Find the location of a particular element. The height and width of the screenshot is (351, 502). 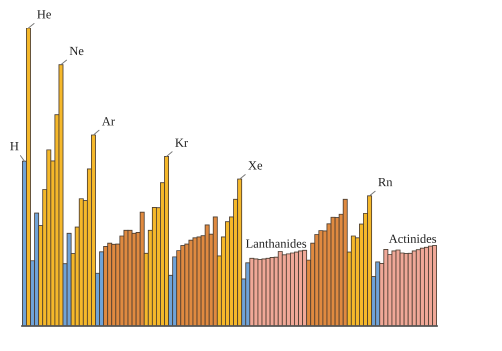

annotation: Xe is located at coordinates (255, 165).